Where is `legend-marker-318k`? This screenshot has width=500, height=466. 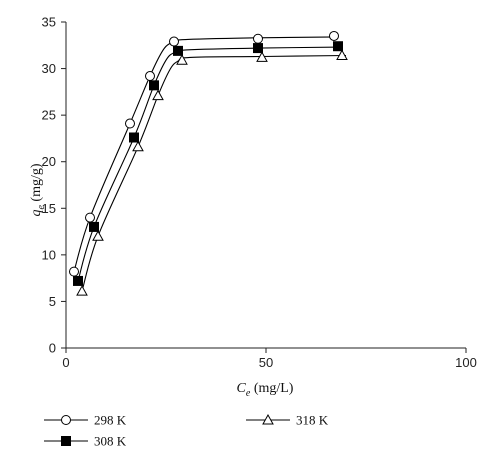 legend-marker-318k is located at coordinates (268, 419).